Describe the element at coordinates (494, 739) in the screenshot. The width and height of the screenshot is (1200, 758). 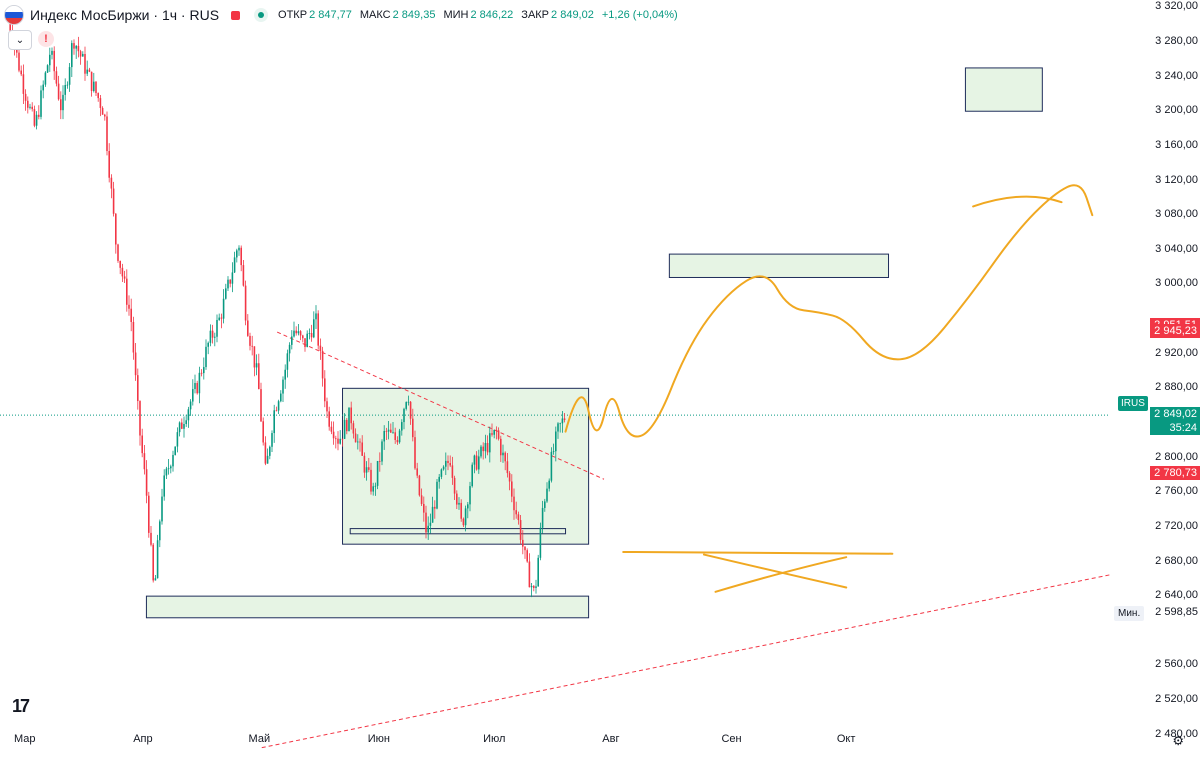
I see `x-tick-label: Июл` at that location.